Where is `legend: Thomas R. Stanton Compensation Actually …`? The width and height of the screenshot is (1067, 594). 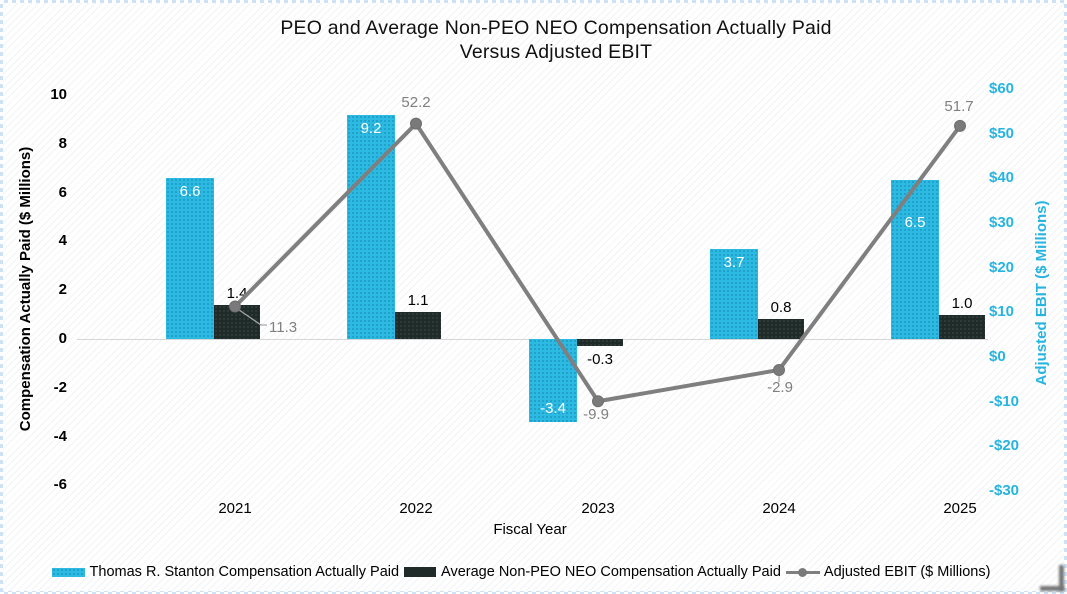
legend: Thomas R. Stanton Compensation Actually … is located at coordinates (523, 572).